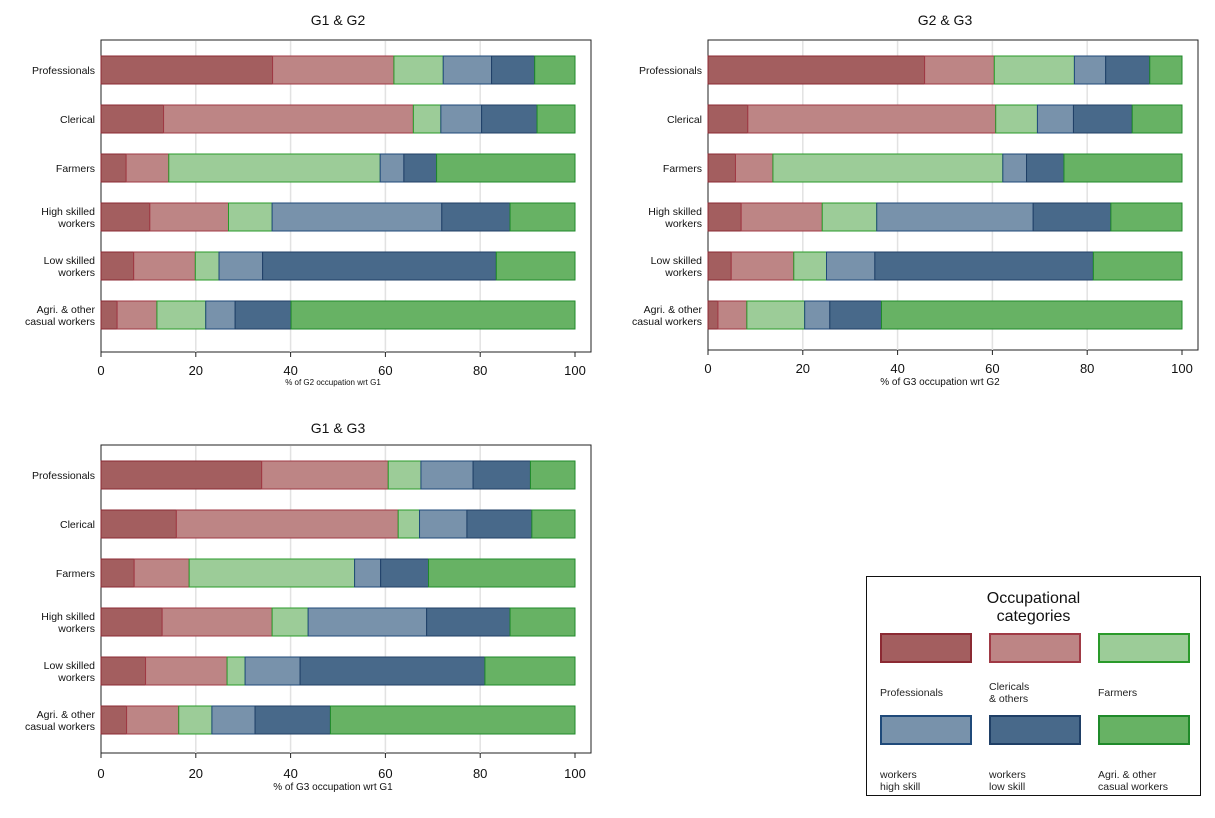  I want to click on legend-label: Clericals & others, so click(1009, 693).